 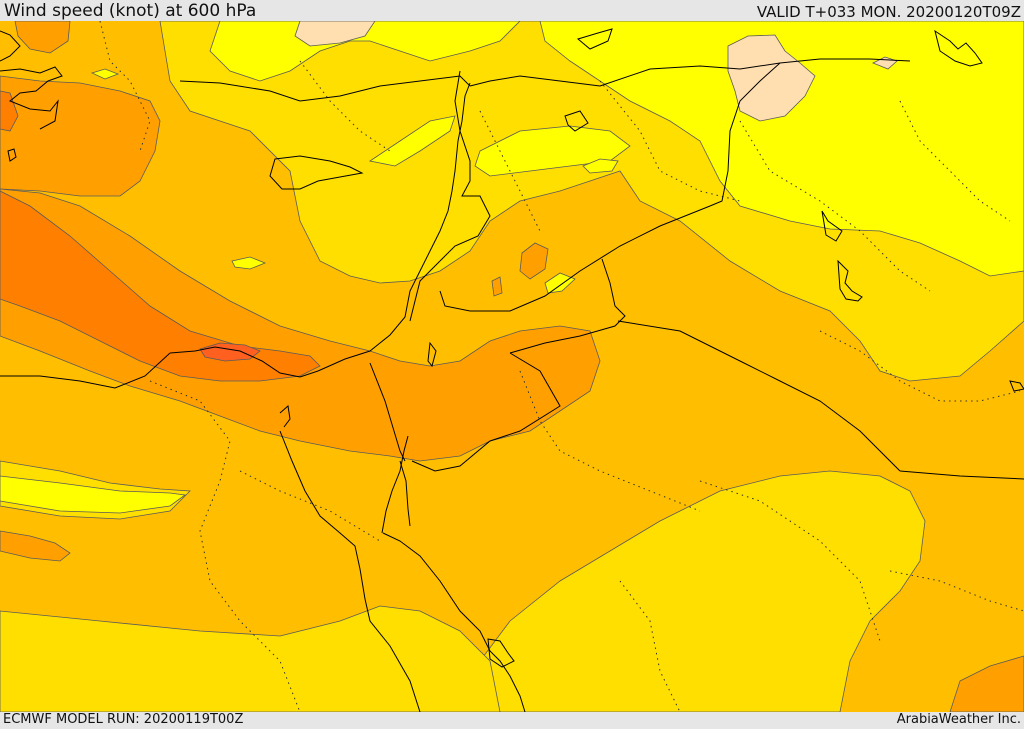 I want to click on model-run: ECMWF MODEL RUN: 20200119T00Z, so click(x=123, y=719).